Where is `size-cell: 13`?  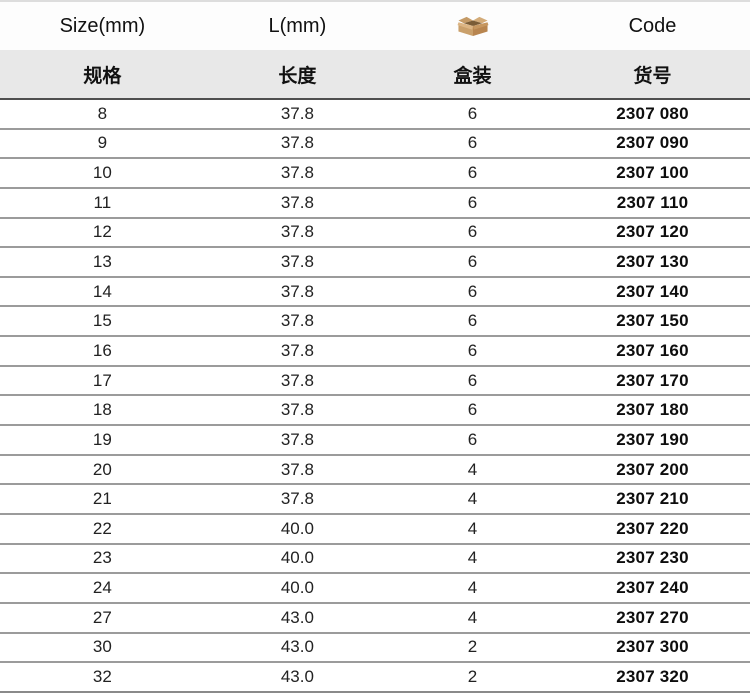 size-cell: 13 is located at coordinates (102, 261).